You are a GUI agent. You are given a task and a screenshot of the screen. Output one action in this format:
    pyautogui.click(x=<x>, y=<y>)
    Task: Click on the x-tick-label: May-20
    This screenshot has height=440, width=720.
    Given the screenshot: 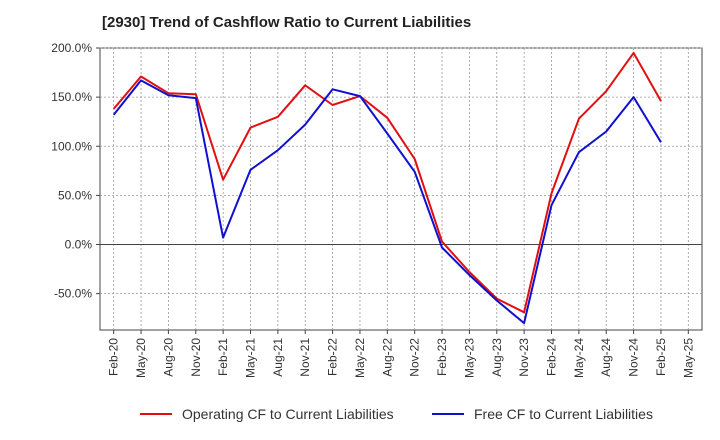 What is the action you would take?
    pyautogui.click(x=141, y=358)
    